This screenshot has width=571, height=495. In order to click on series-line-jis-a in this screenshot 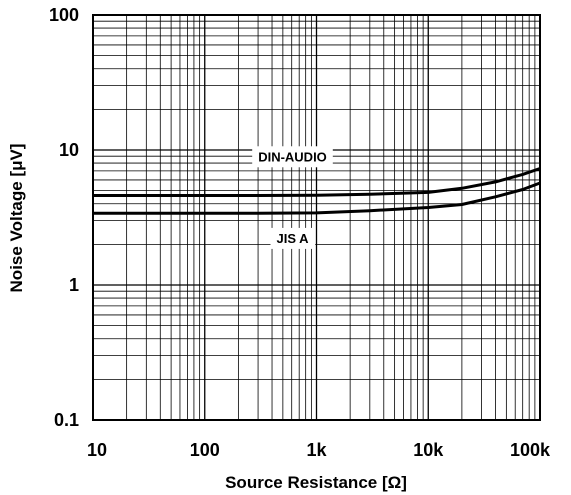, I will do `click(317, 198)`.